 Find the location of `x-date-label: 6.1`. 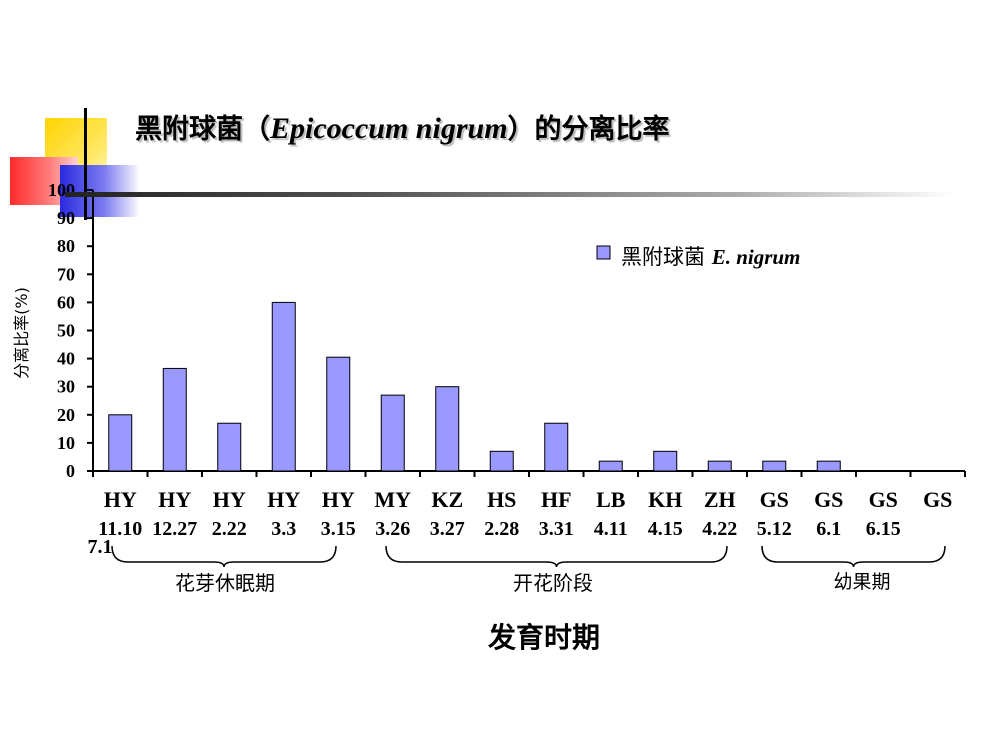

x-date-label: 6.1 is located at coordinates (828, 529).